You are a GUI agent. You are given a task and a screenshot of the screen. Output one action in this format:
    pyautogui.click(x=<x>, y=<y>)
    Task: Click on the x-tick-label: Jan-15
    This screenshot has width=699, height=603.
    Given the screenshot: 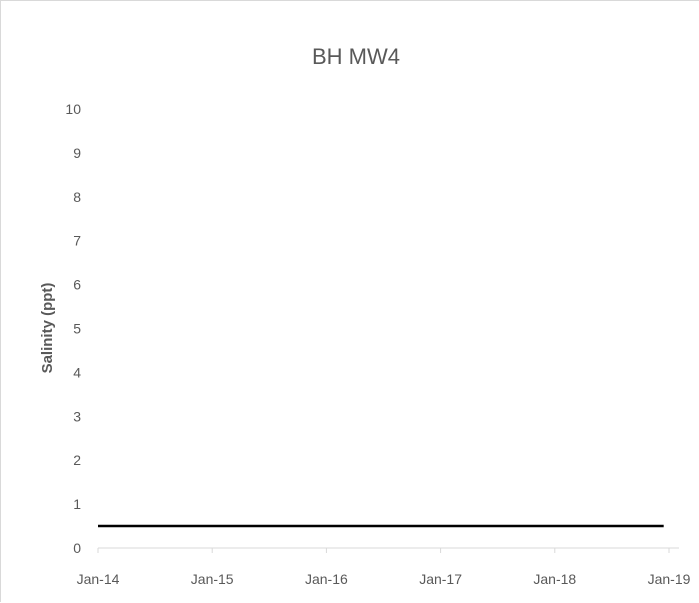 What is the action you would take?
    pyautogui.click(x=212, y=579)
    